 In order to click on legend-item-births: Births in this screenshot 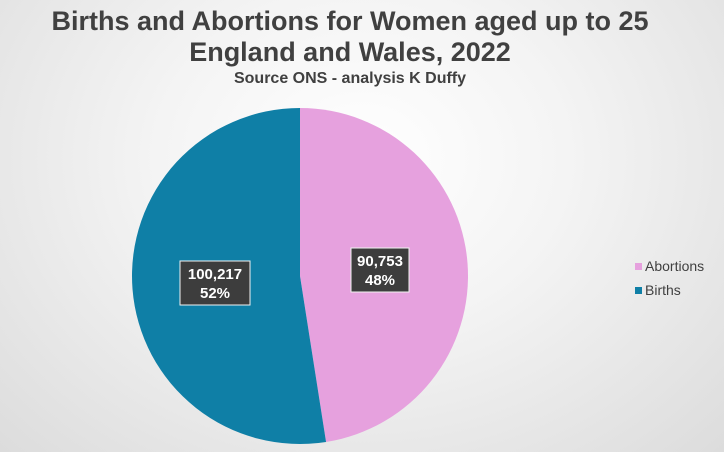, I will do `click(669, 290)`.